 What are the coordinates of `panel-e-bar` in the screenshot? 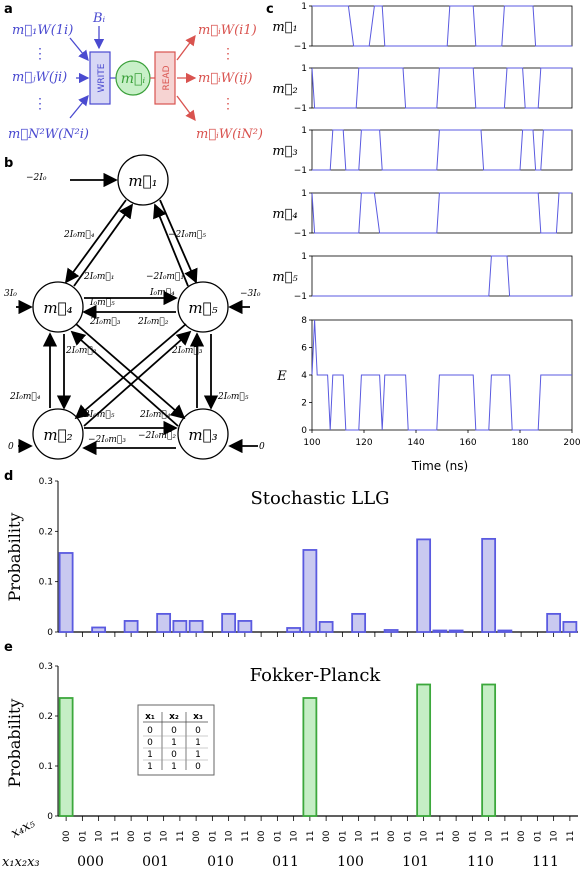 It's located at (424, 750).